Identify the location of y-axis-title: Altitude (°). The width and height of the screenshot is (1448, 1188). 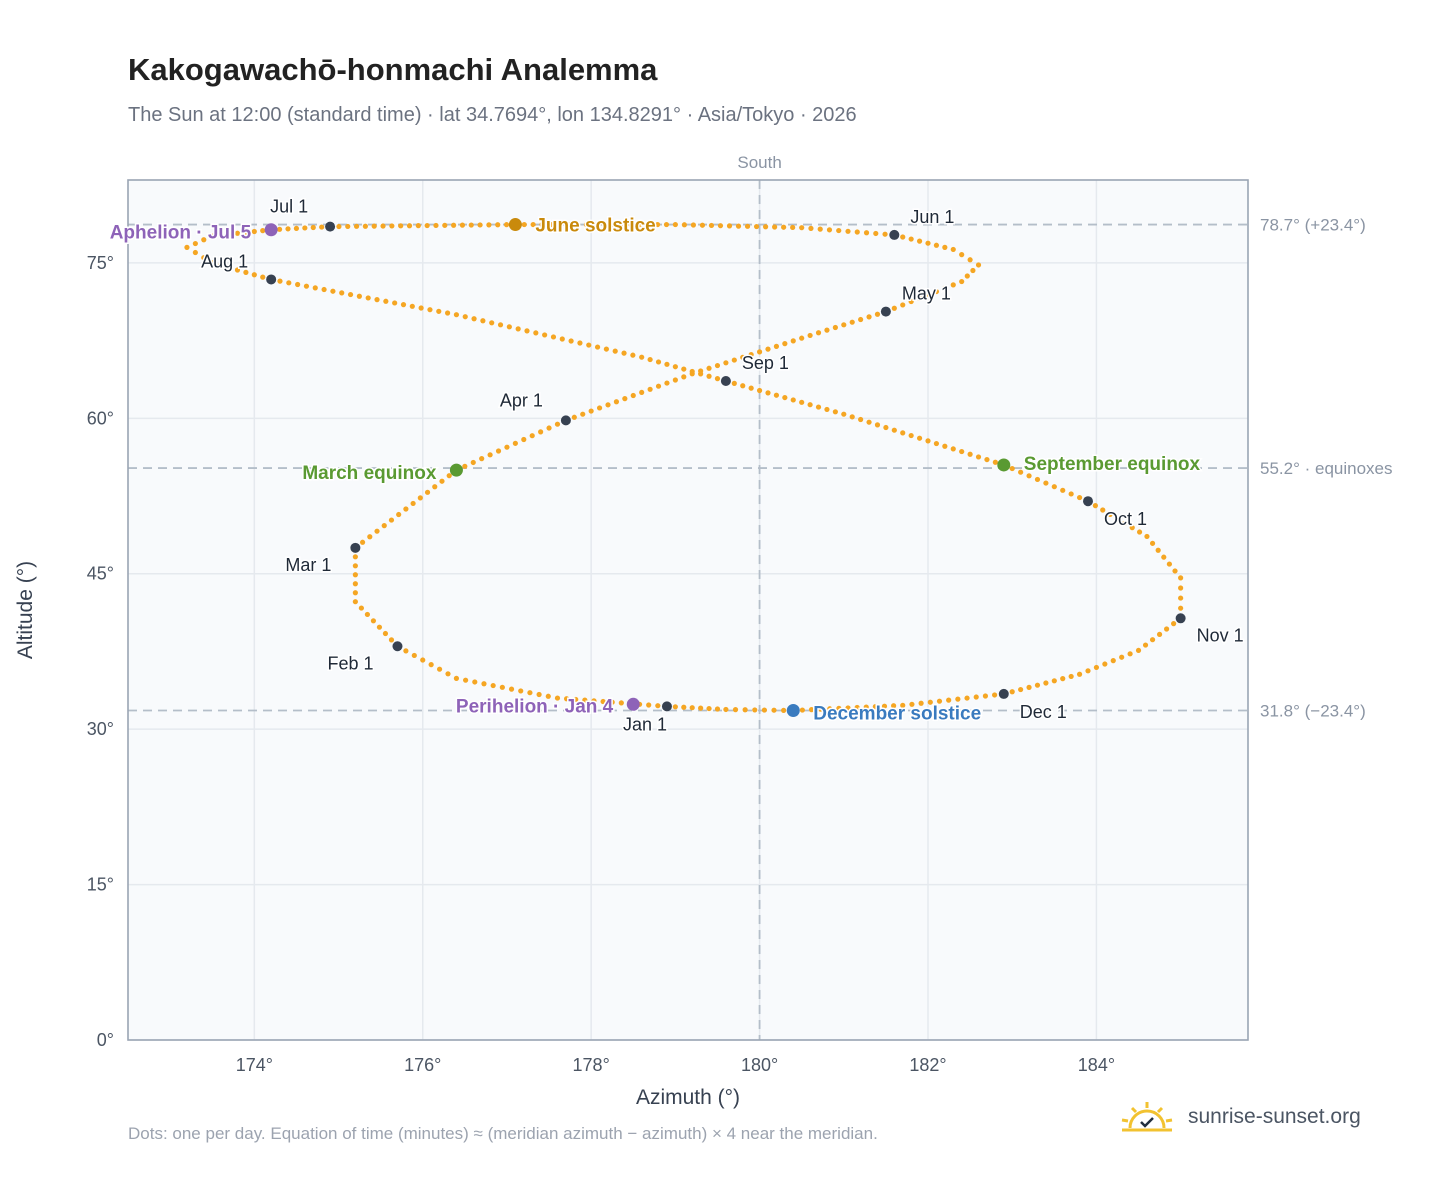
(25, 610).